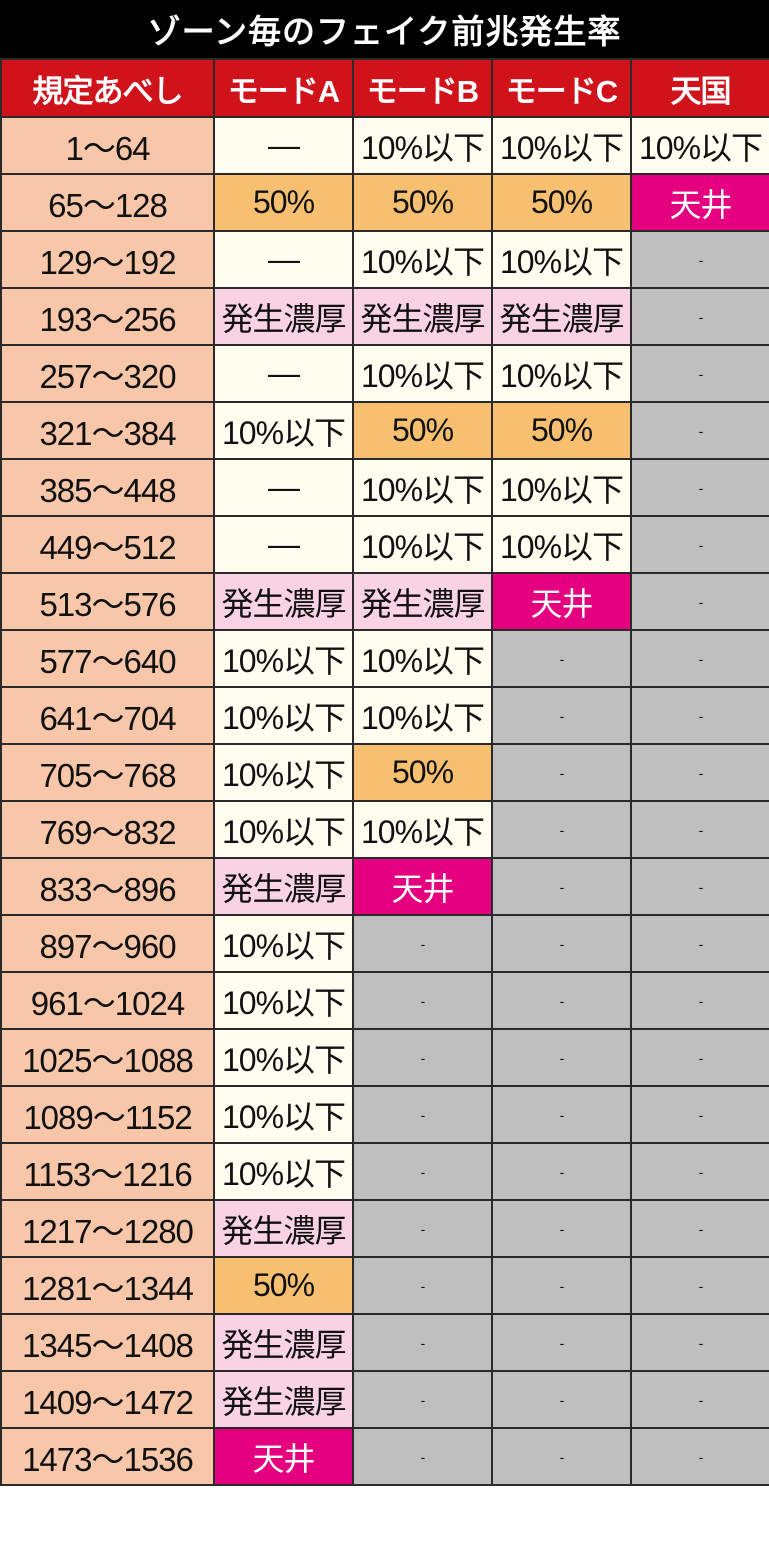 The height and width of the screenshot is (1544, 769). What do you see at coordinates (107, 886) in the screenshot?
I see `cell-abeshi-range: 833～896` at bounding box center [107, 886].